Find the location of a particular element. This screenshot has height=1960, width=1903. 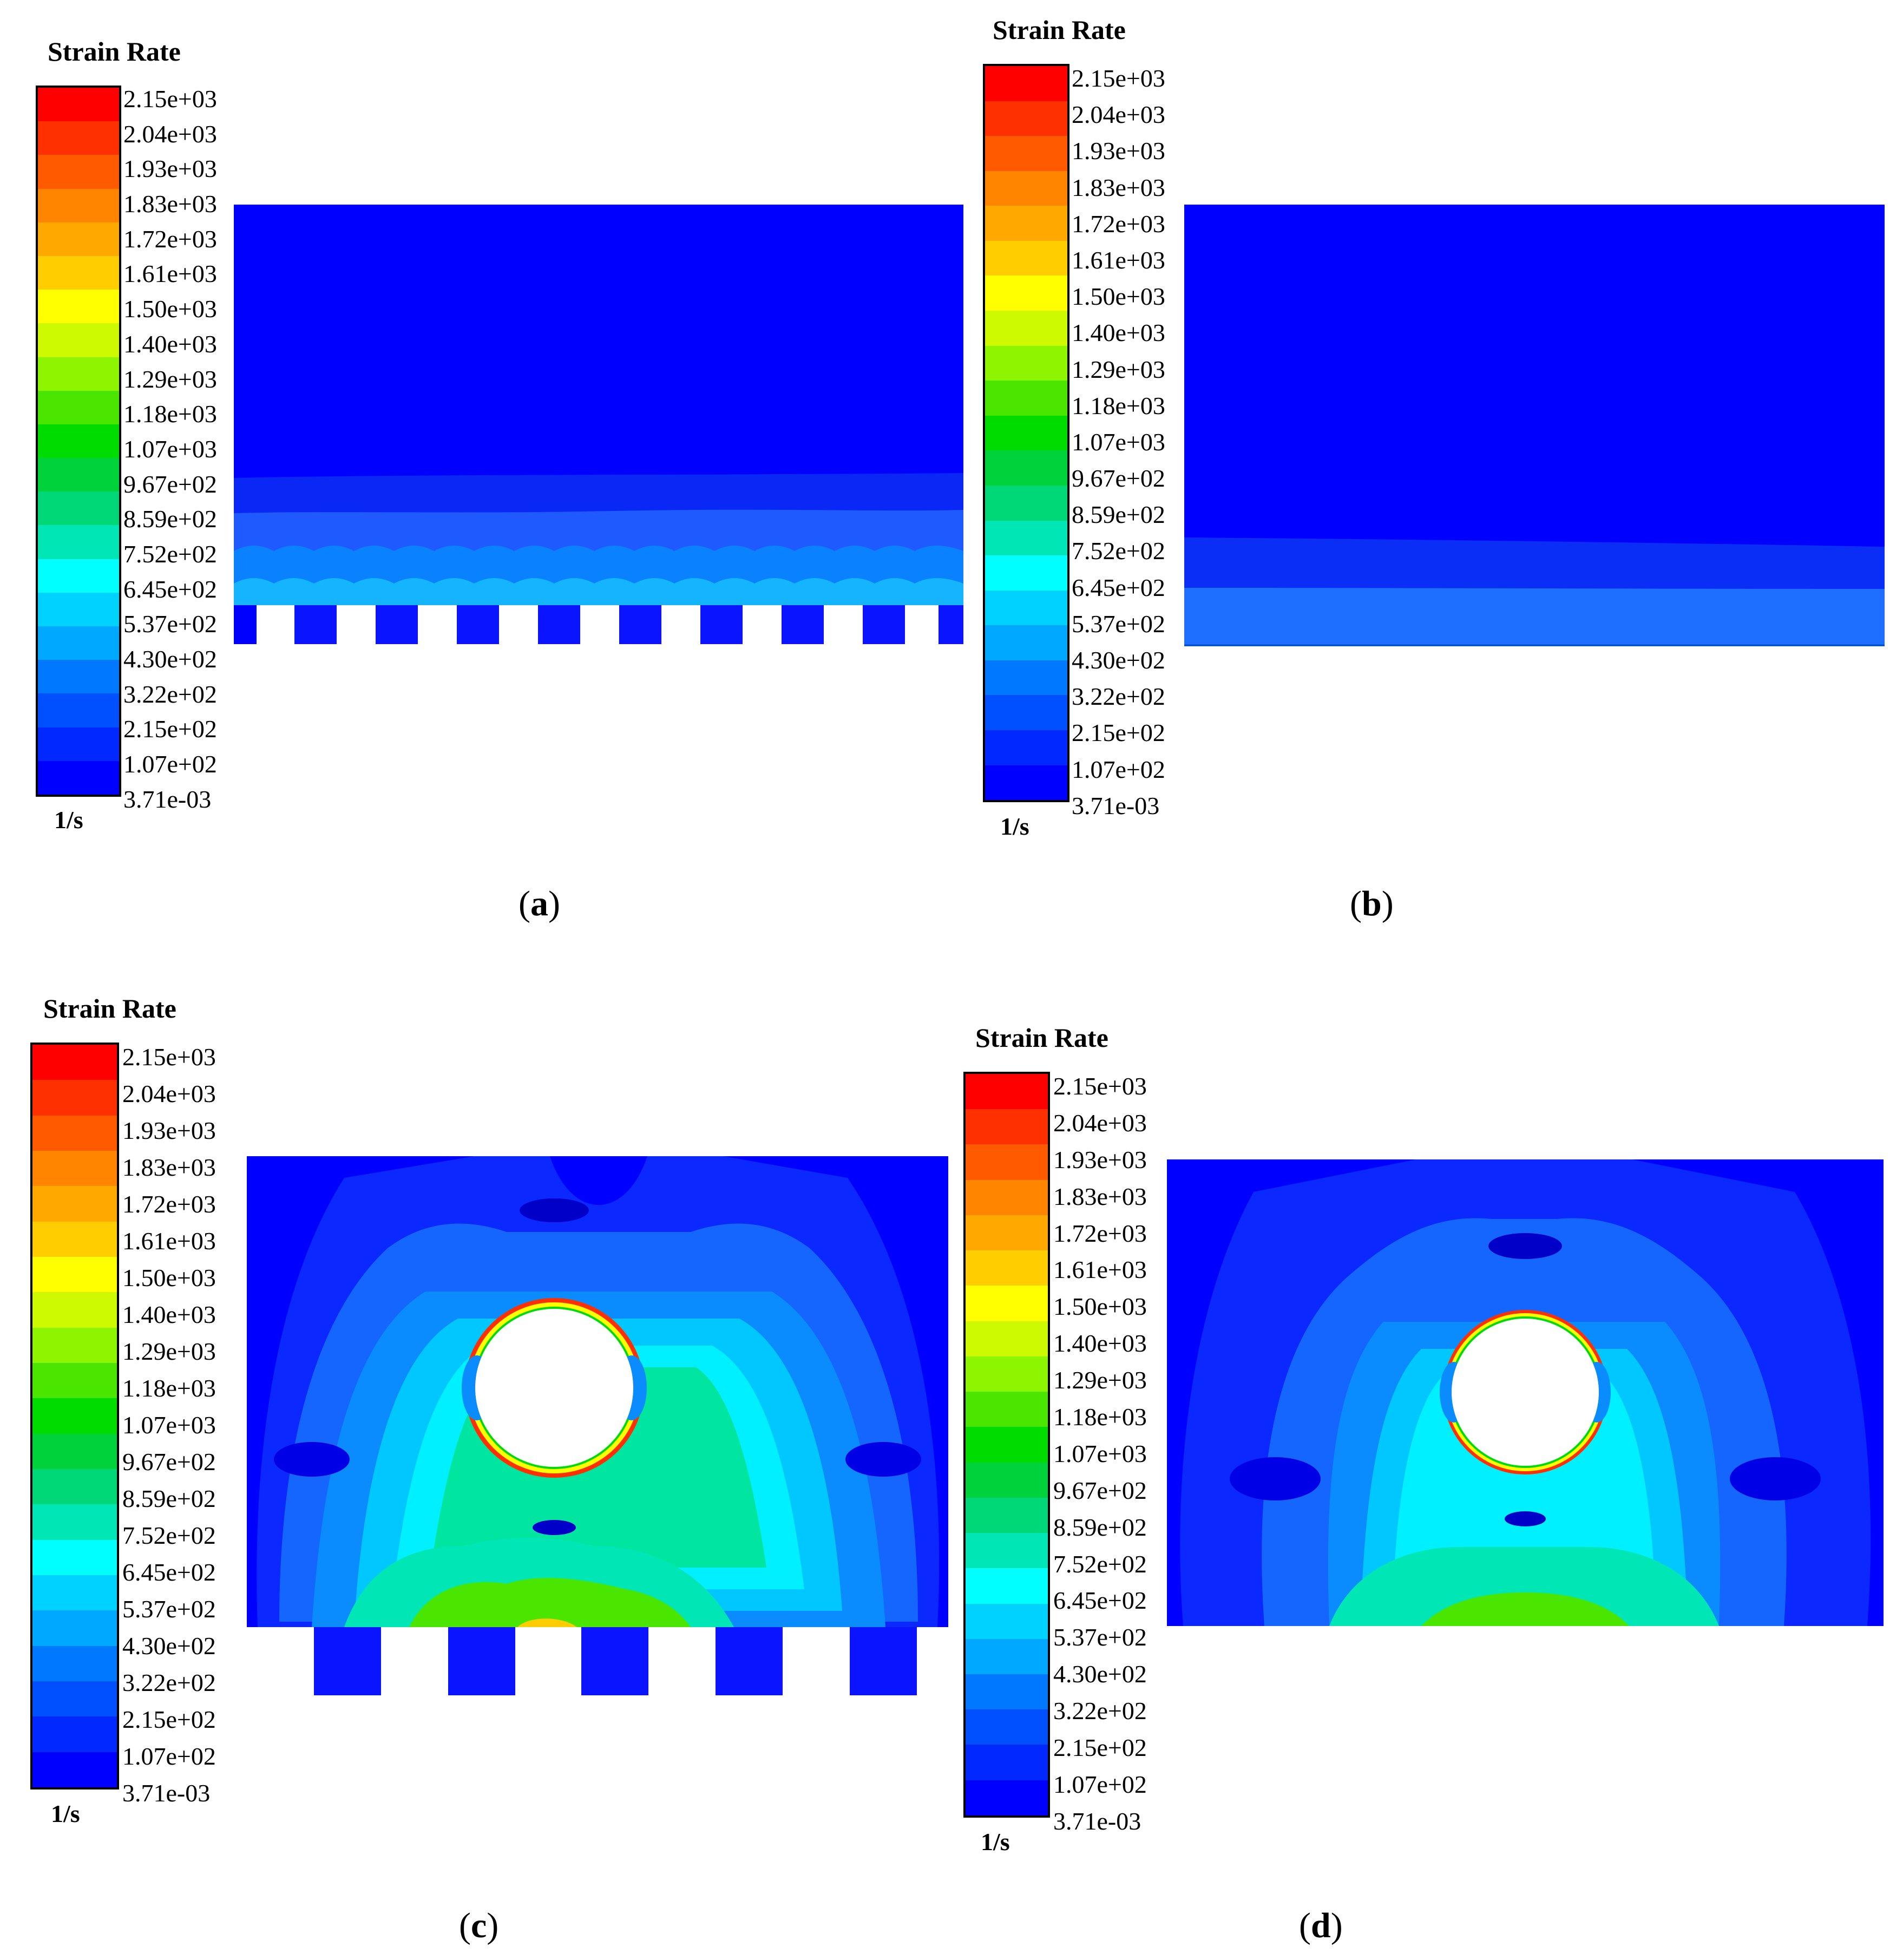

caption-letter: d is located at coordinates (1320, 1925).